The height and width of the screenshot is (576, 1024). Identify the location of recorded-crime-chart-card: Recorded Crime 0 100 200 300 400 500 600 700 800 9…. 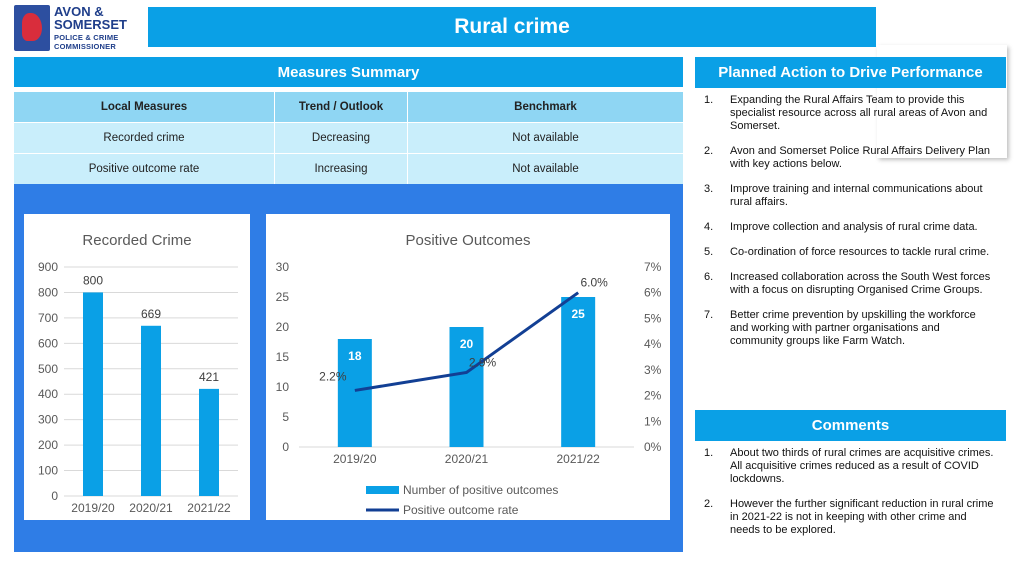
(137, 367).